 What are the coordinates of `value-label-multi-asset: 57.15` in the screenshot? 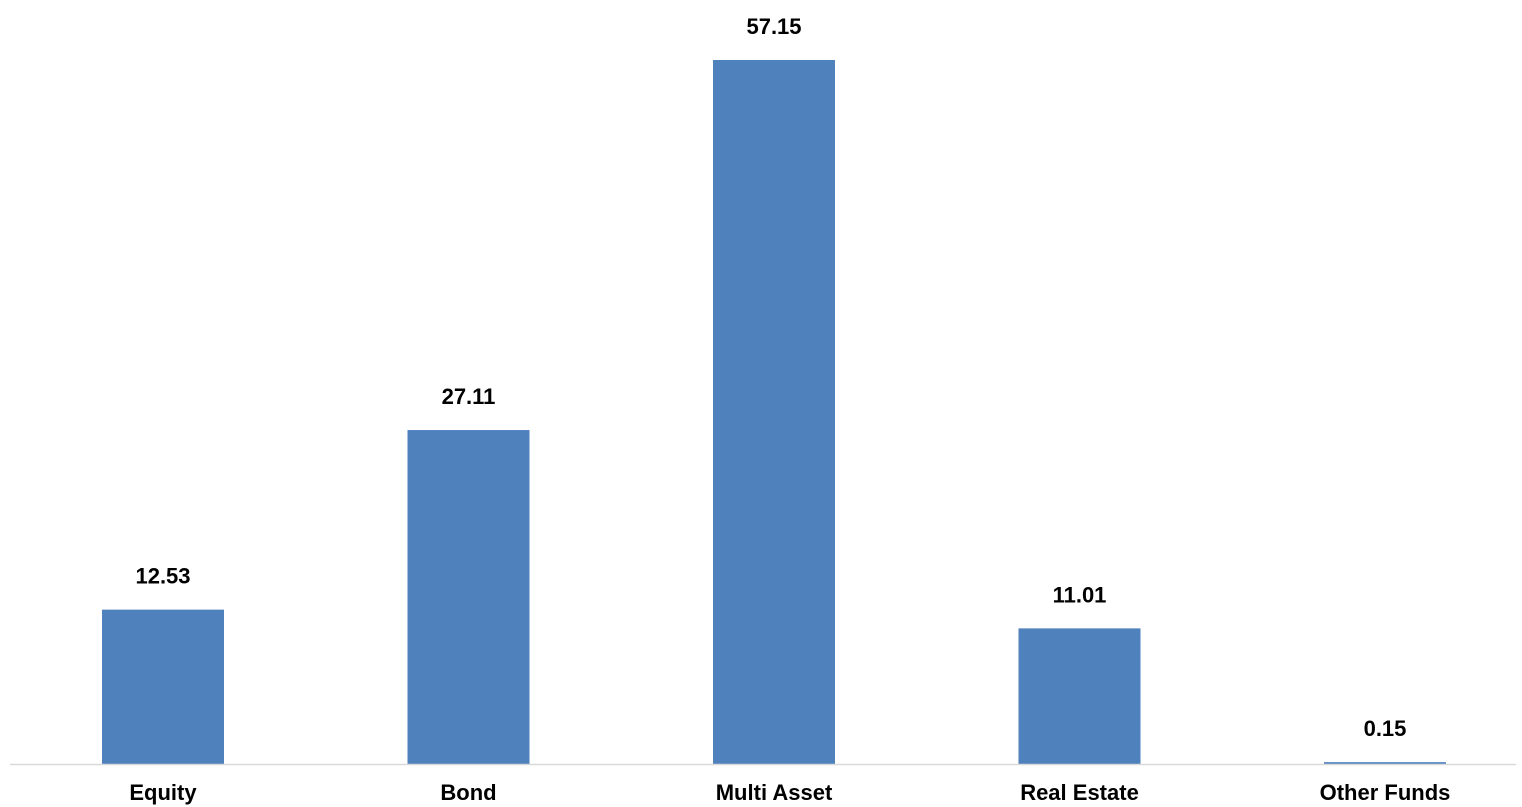 It's located at (773, 26).